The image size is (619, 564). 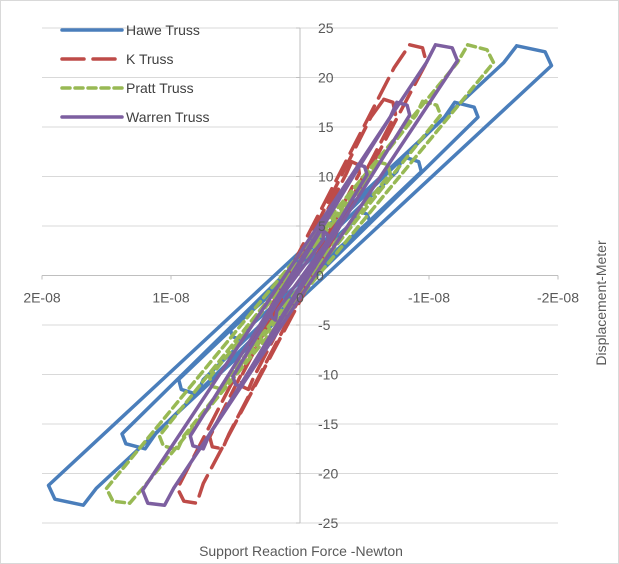 I want to click on legend-label-3: Warren Truss, so click(x=168, y=117).